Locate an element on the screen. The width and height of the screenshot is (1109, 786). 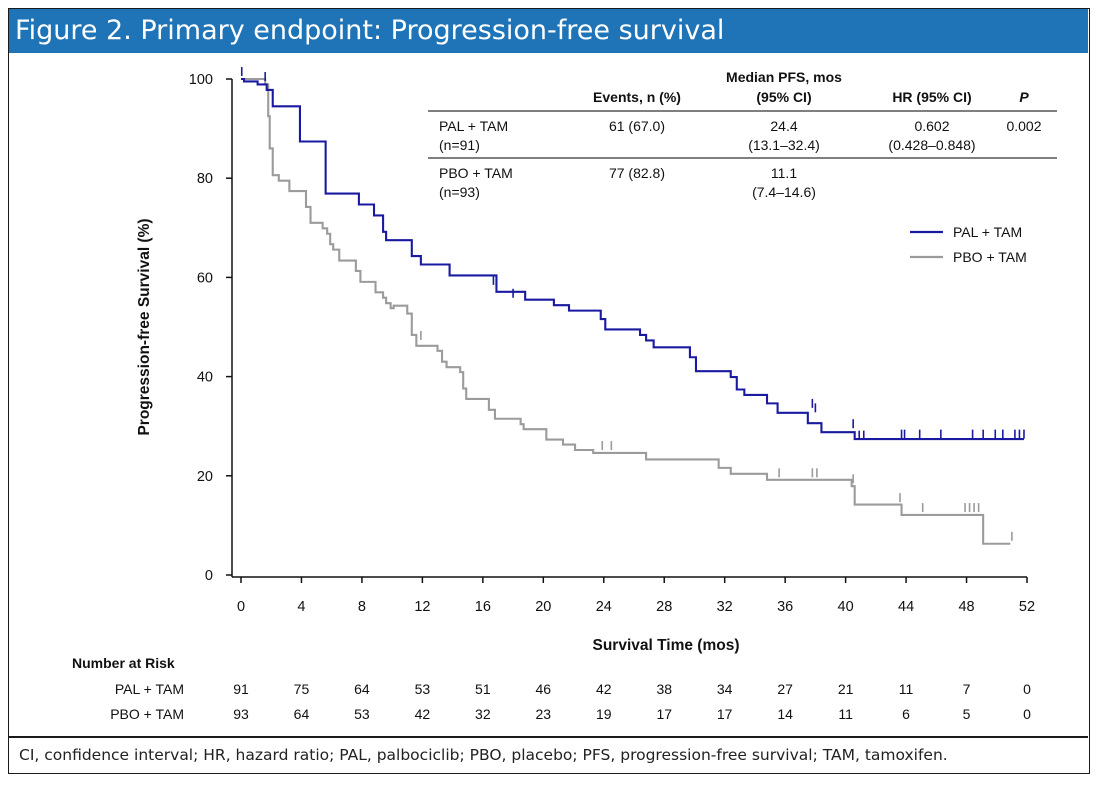
footnote-divider is located at coordinates (548, 737).